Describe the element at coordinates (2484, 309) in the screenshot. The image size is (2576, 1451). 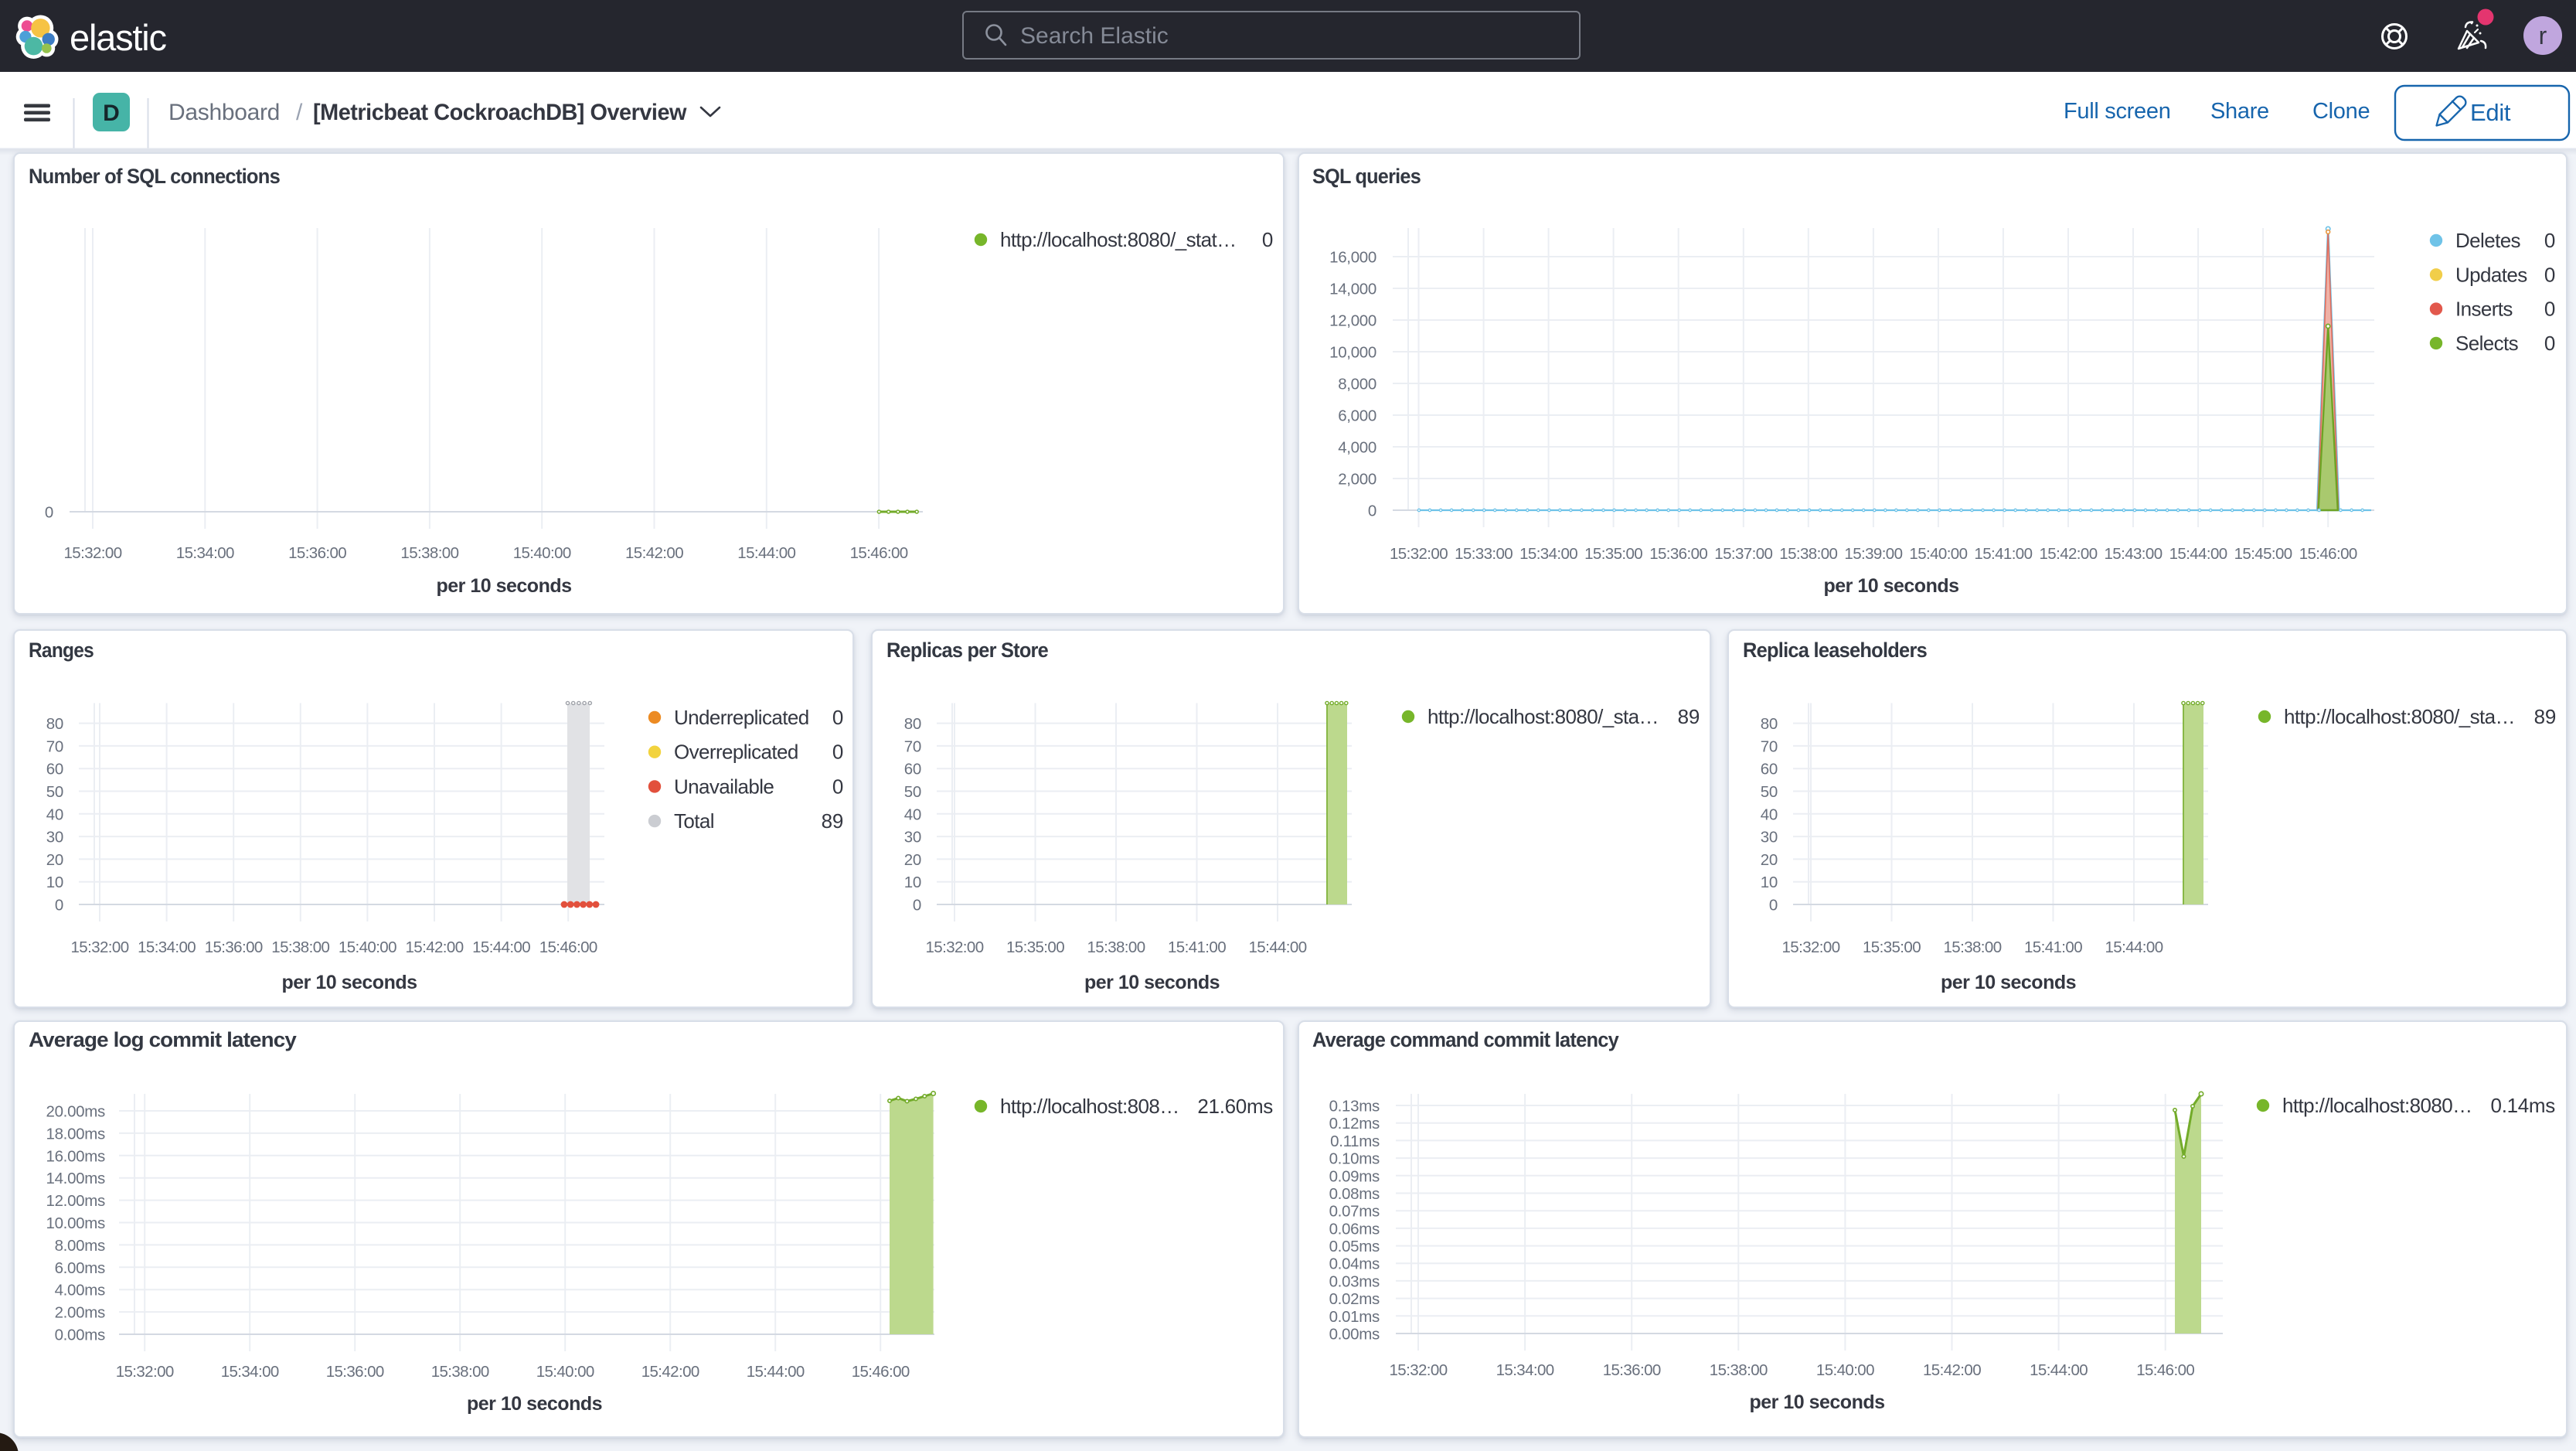
I see `svg-text: Inserts` at that location.